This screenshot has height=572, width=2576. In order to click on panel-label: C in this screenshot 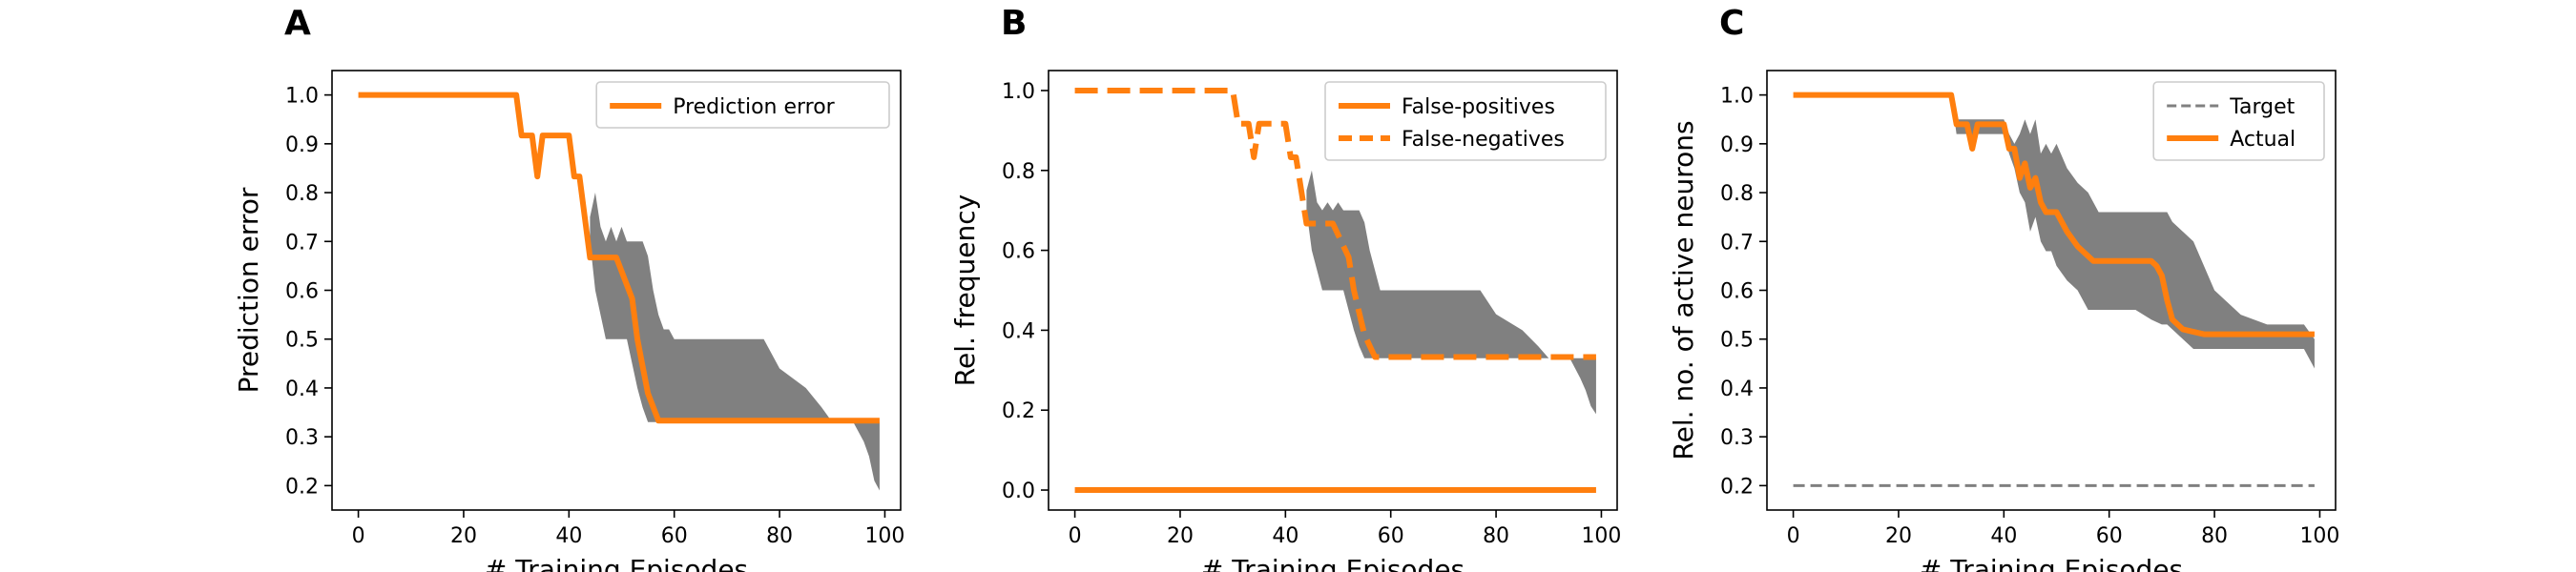, I will do `click(1731, 23)`.